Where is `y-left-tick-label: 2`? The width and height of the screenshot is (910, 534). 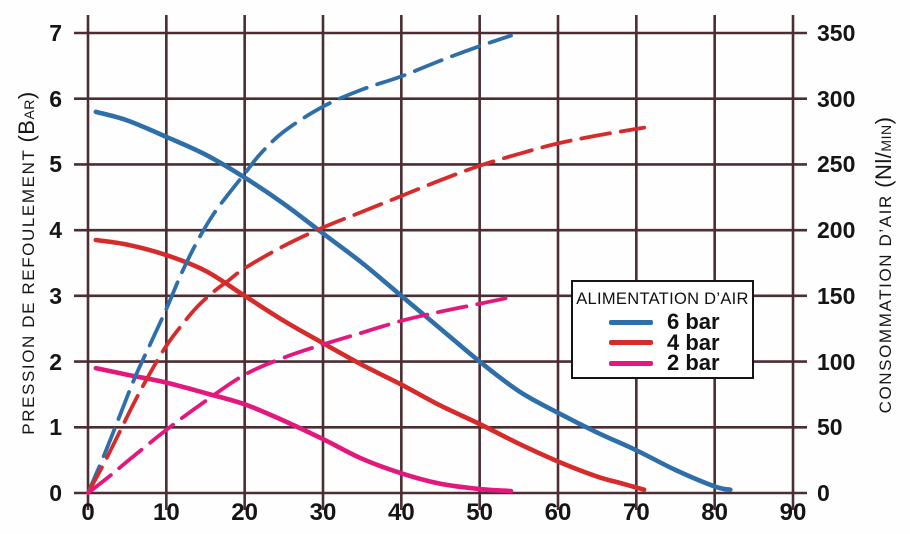
y-left-tick-label: 2 is located at coordinates (55, 361).